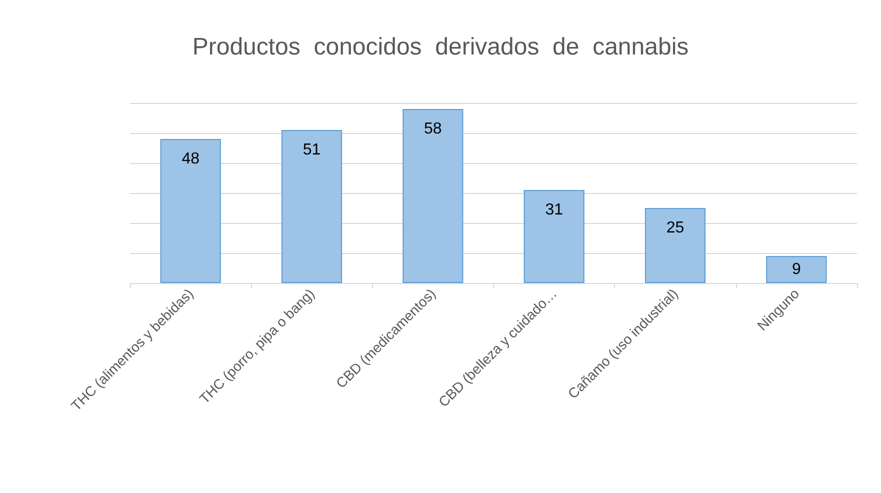  I want to click on data-label: 48, so click(191, 159).